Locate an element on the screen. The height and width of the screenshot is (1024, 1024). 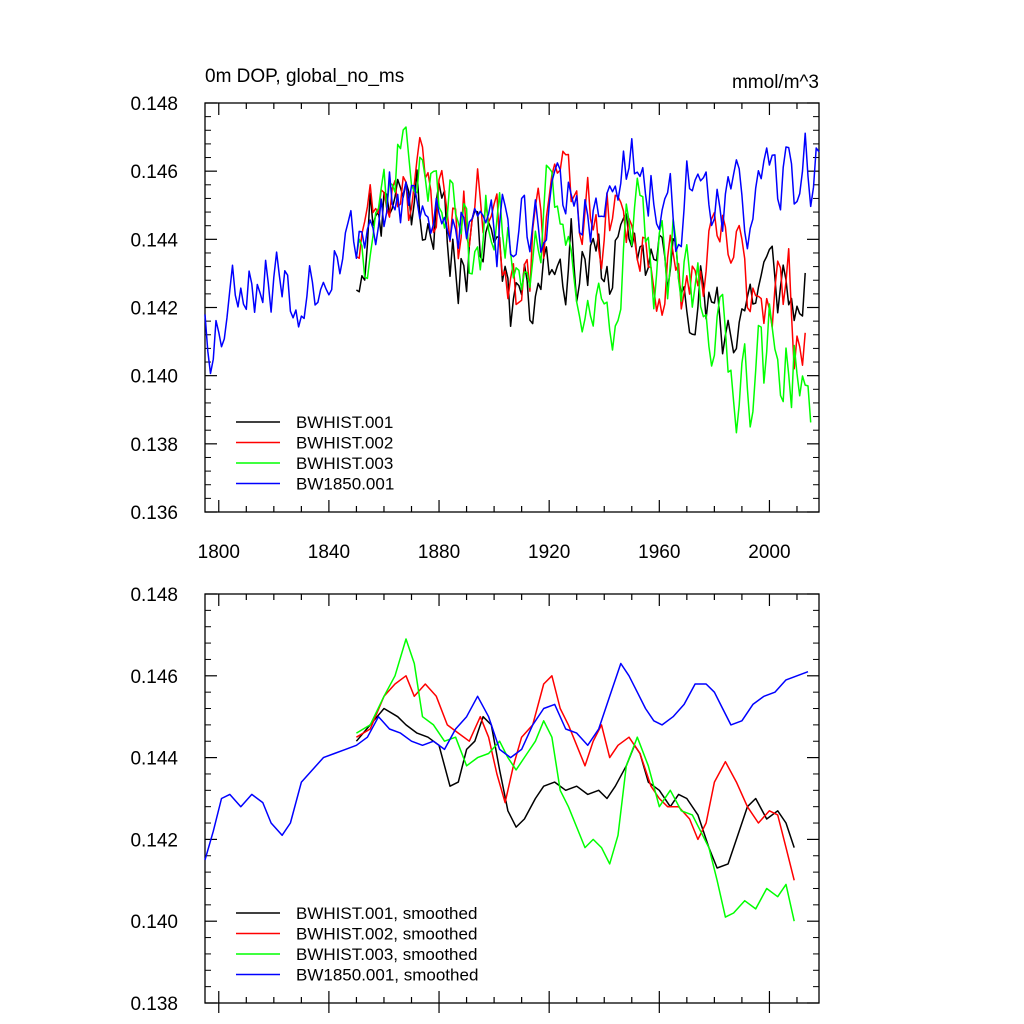
bottom-ytick-label: 0.142 is located at coordinates (154, 840).